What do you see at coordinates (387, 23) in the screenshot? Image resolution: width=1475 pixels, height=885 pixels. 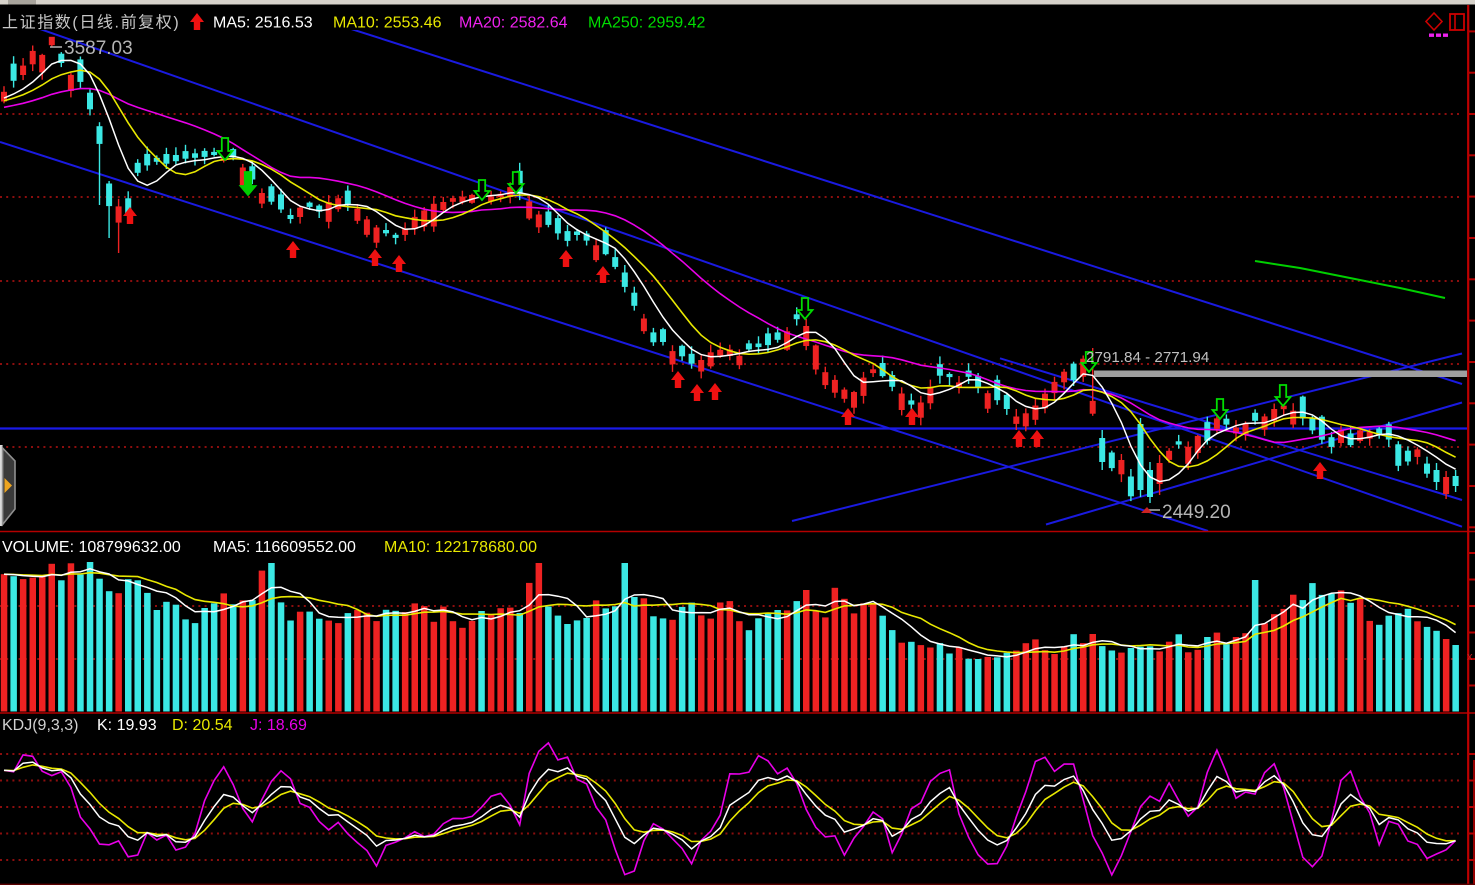 I see `svg-text: MA10: 2553.46` at bounding box center [387, 23].